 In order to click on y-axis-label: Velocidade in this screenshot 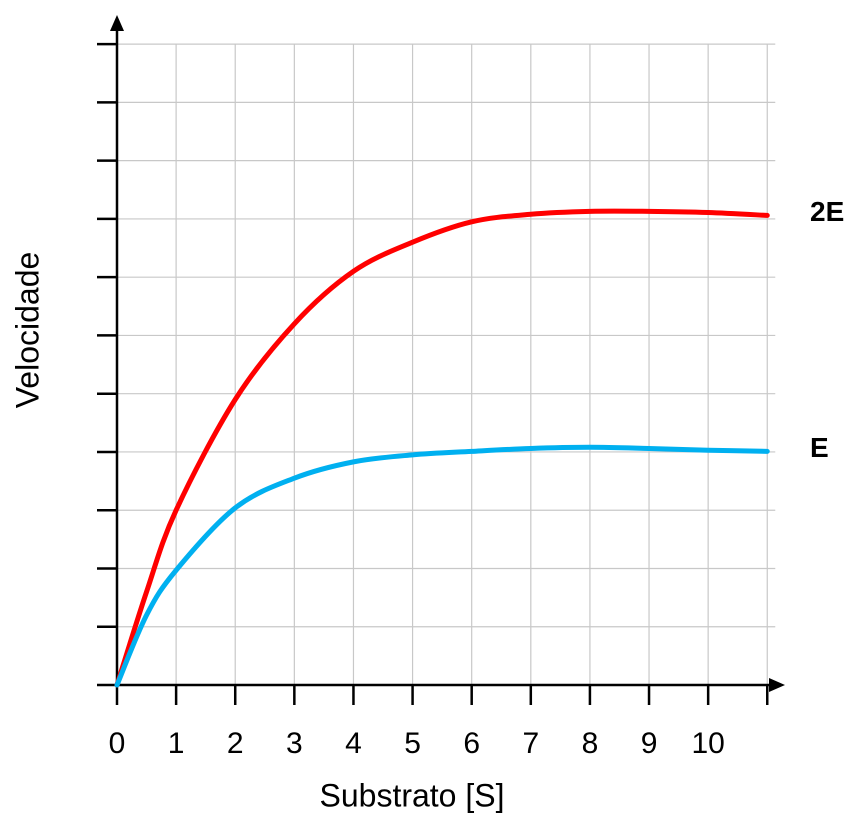, I will do `click(27, 330)`.